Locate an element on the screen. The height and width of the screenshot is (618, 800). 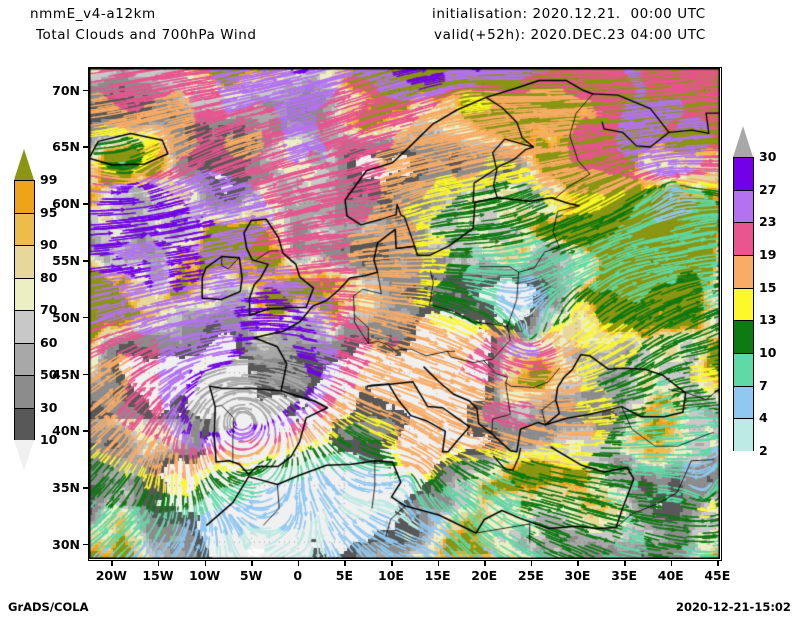
x-axis-tick-label: 0 is located at coordinates (298, 575).